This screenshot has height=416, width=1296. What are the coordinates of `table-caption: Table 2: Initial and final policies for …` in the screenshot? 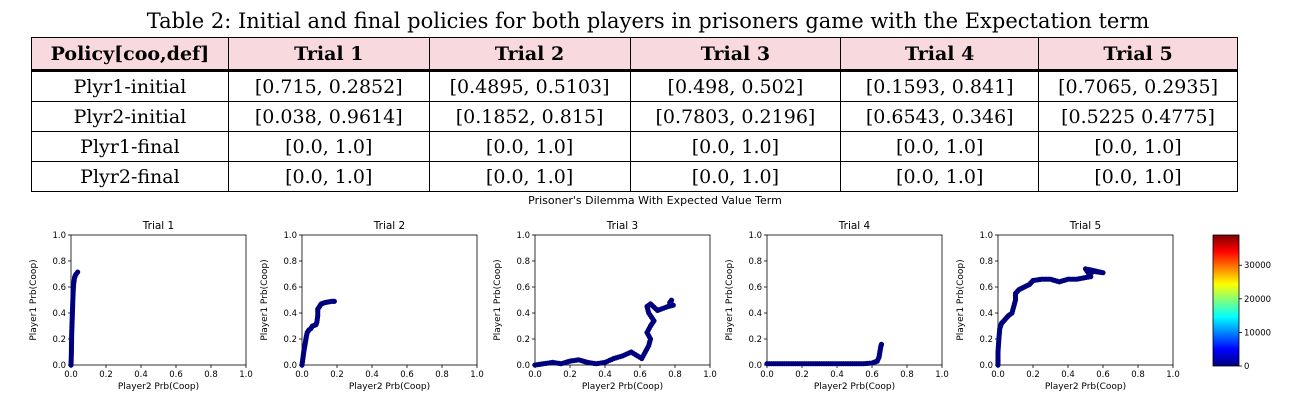 It's located at (648, 21).